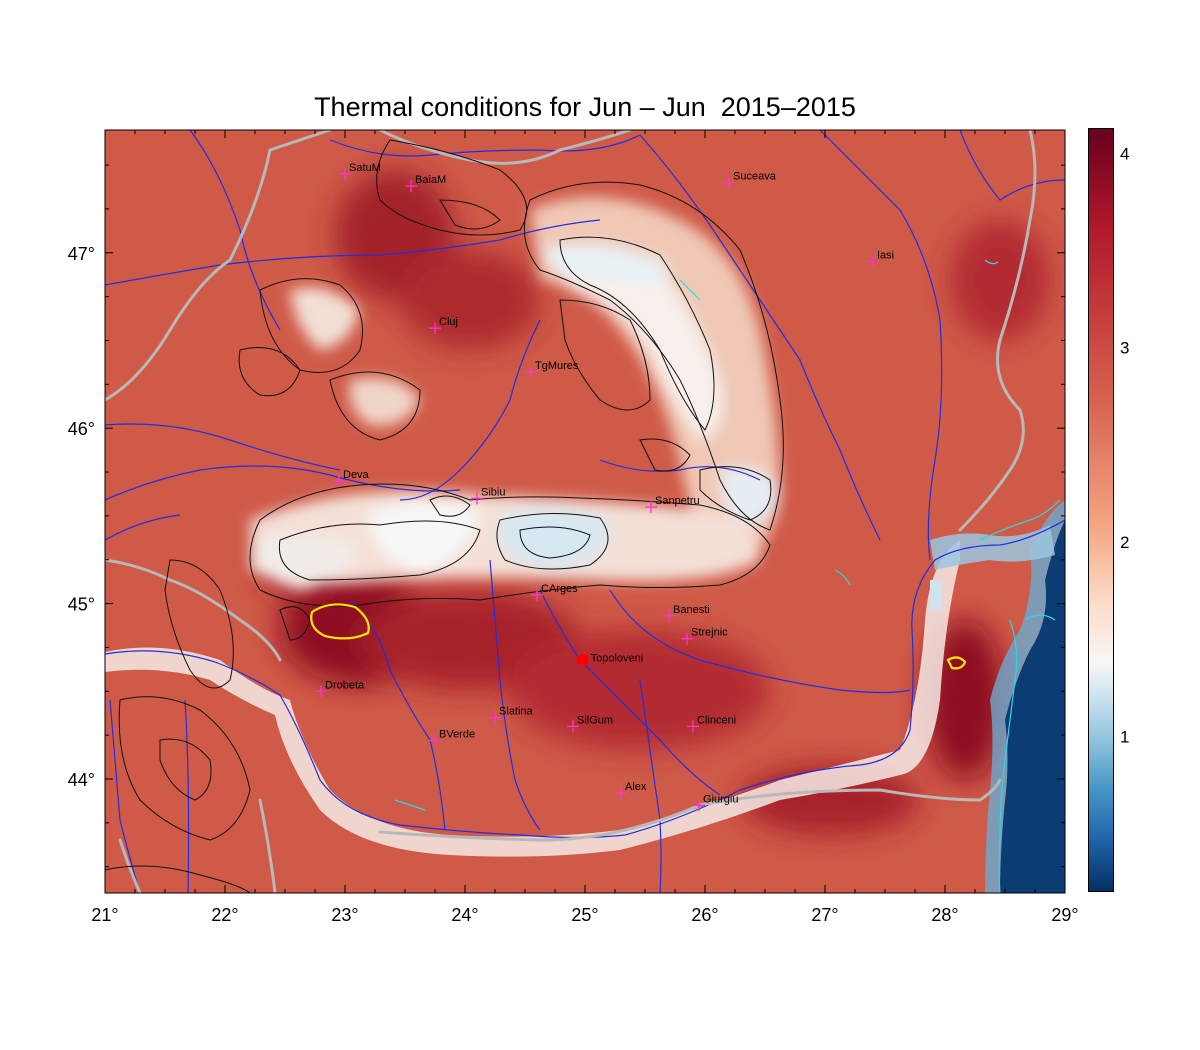  What do you see at coordinates (584, 915) in the screenshot?
I see `x-tick-label: 25°` at bounding box center [584, 915].